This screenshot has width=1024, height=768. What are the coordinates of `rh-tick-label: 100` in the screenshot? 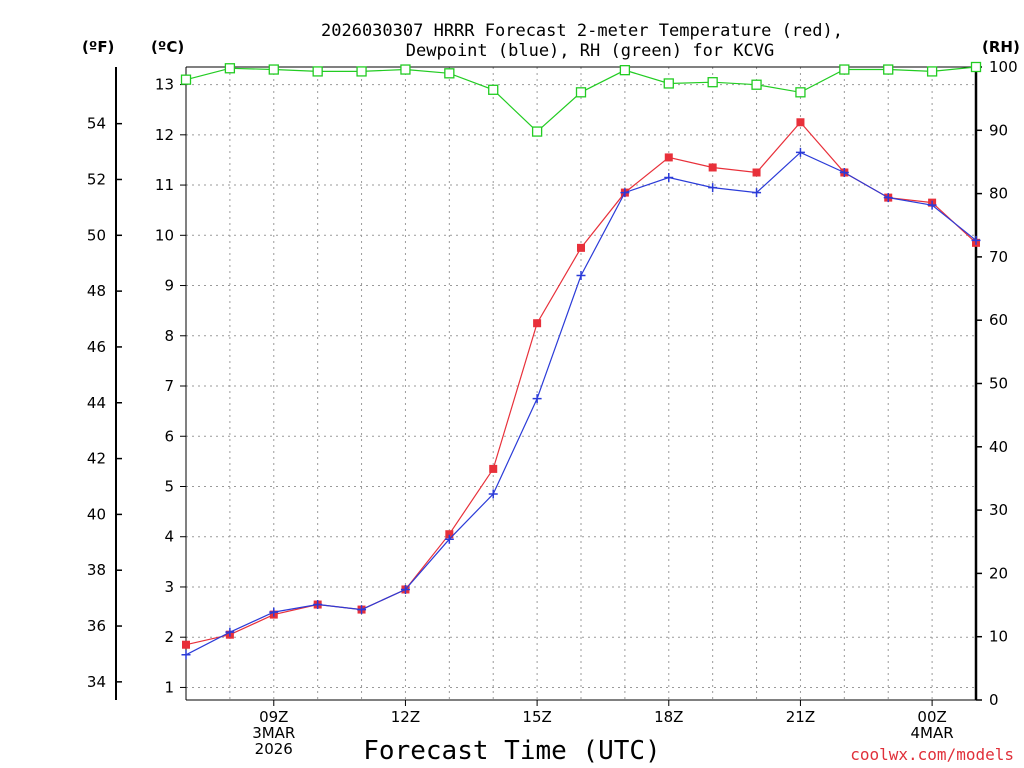 It's located at (1003, 67).